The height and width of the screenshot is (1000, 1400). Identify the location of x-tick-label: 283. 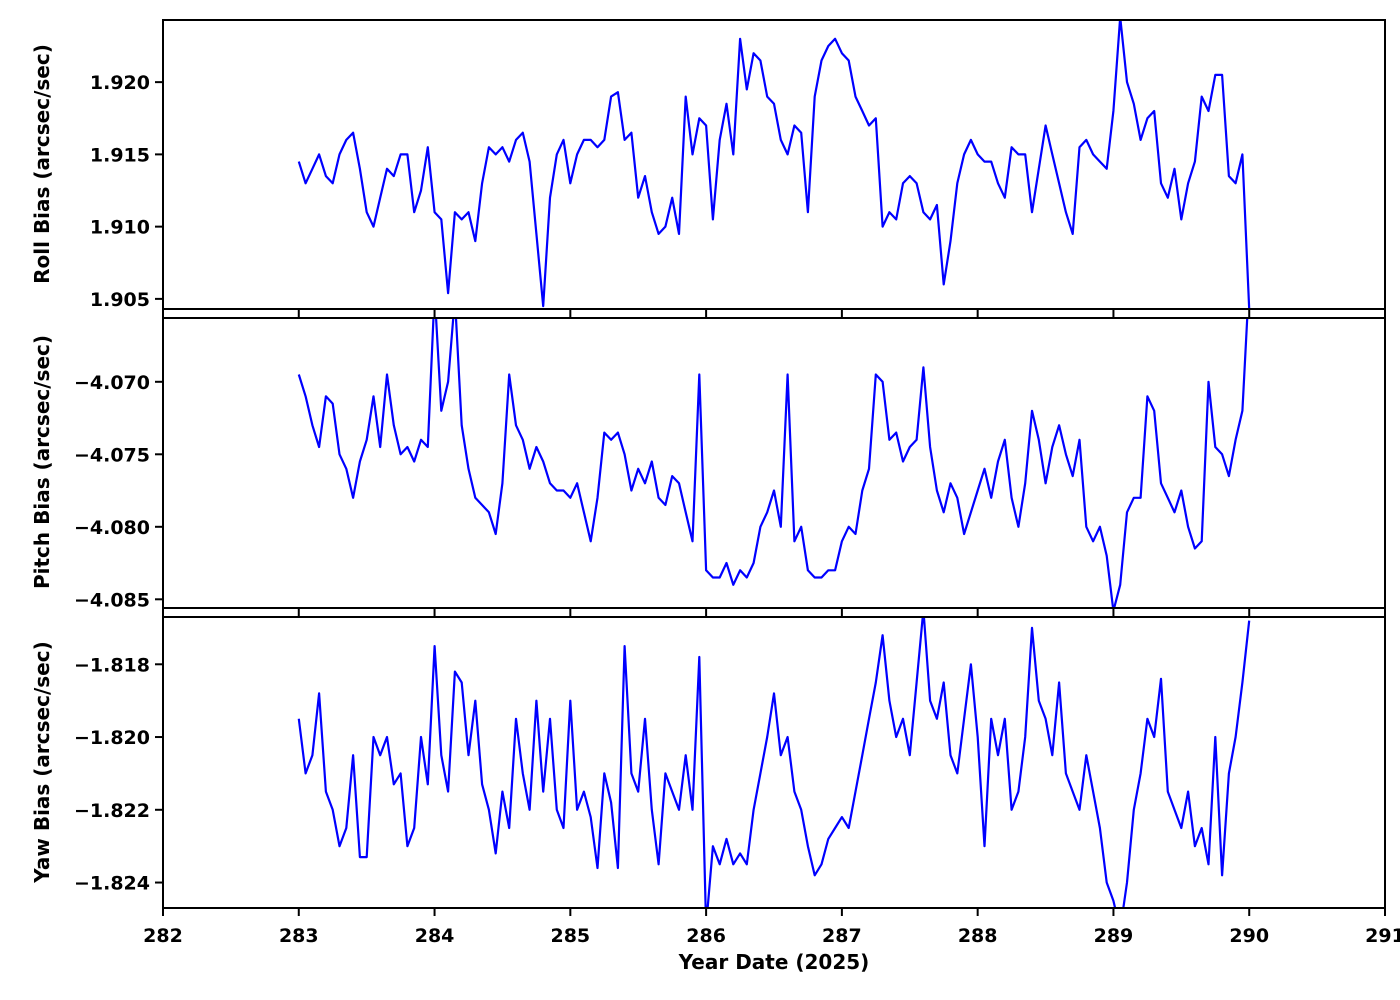
(299, 936).